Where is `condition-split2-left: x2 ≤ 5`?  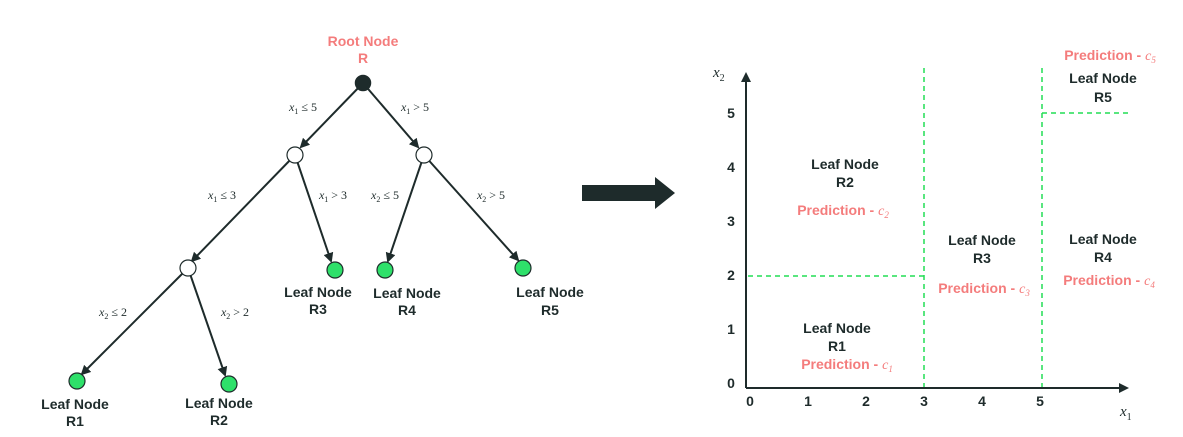
condition-split2-left: x2 ≤ 5 is located at coordinates (384, 196).